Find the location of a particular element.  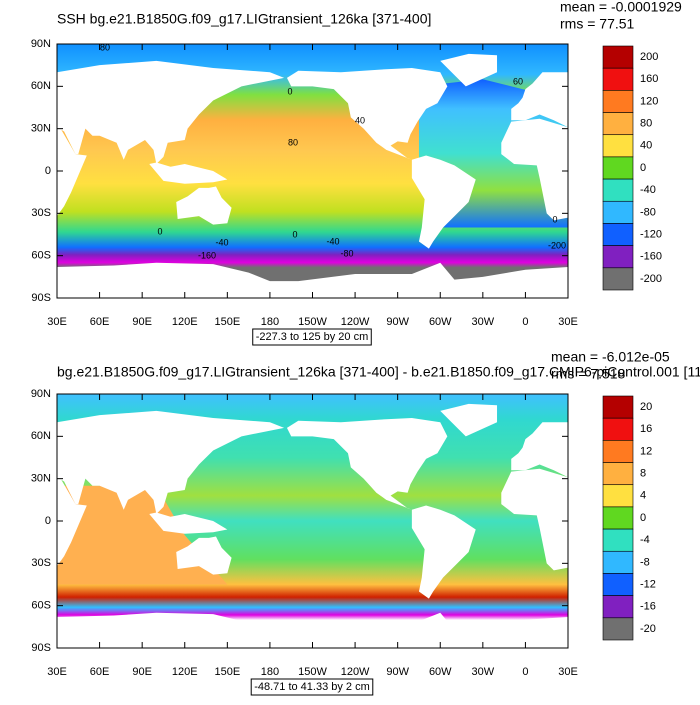

colorbar-label: -80 is located at coordinates (648, 212).